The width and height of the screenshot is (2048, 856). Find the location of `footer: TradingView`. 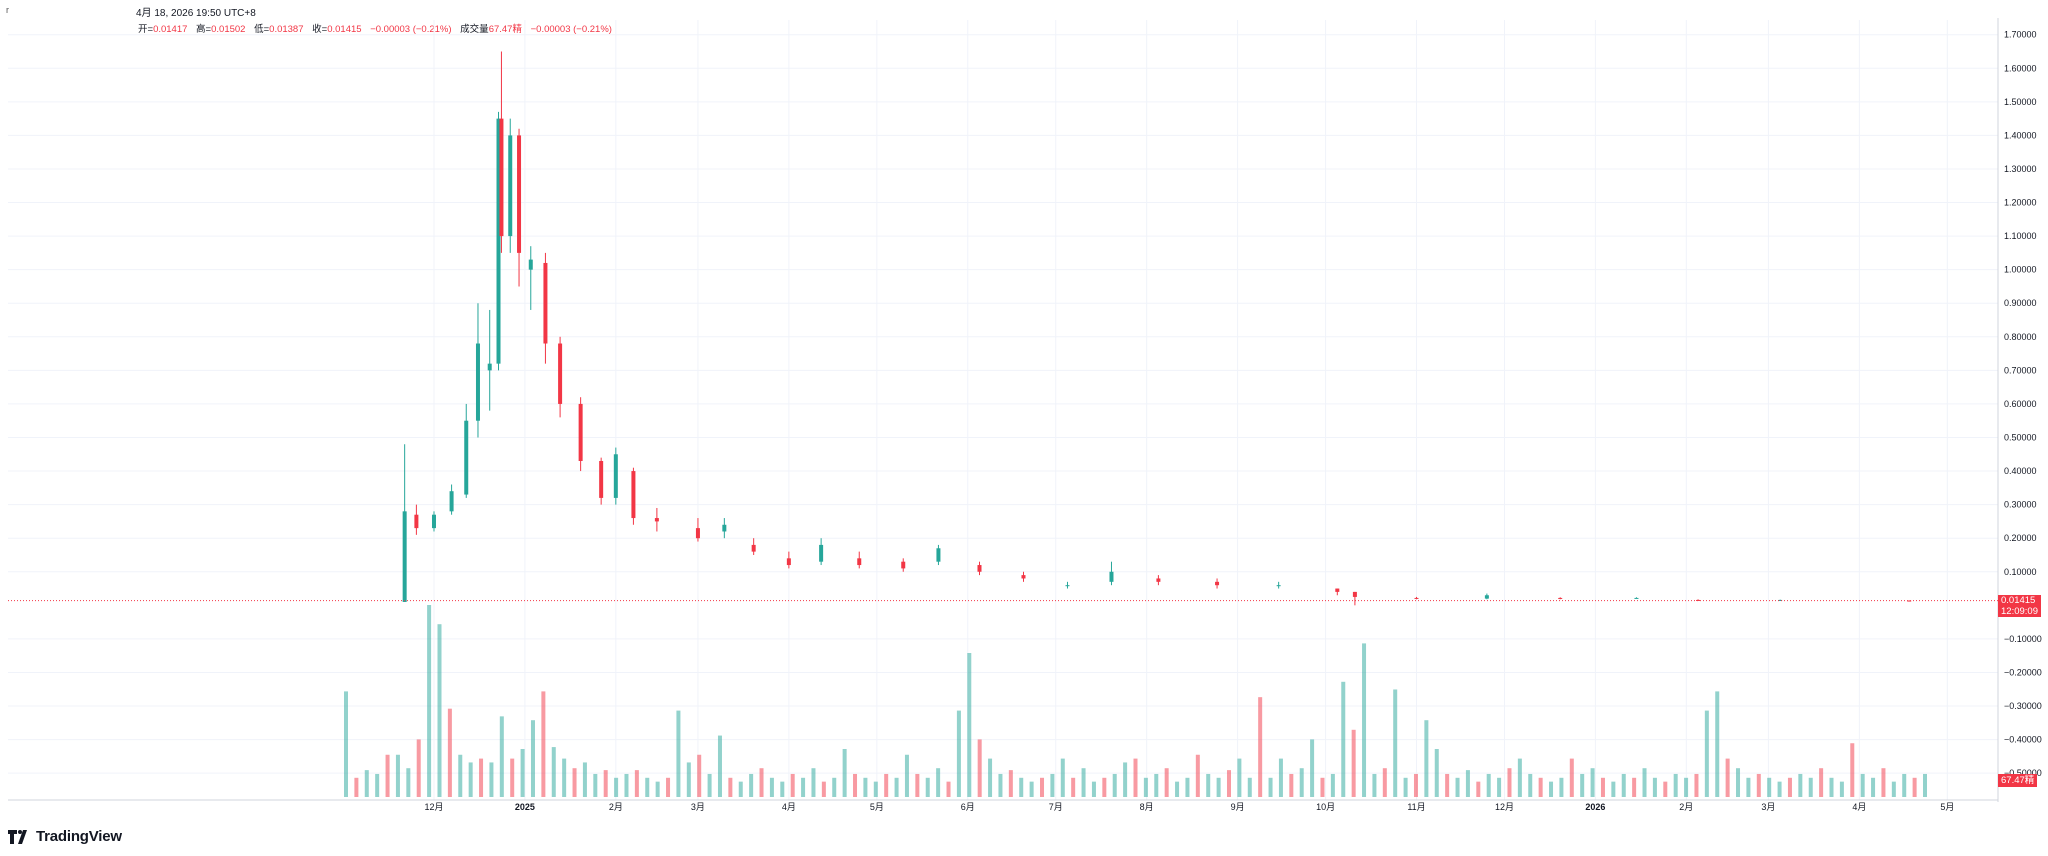

footer: TradingView is located at coordinates (1024, 838).